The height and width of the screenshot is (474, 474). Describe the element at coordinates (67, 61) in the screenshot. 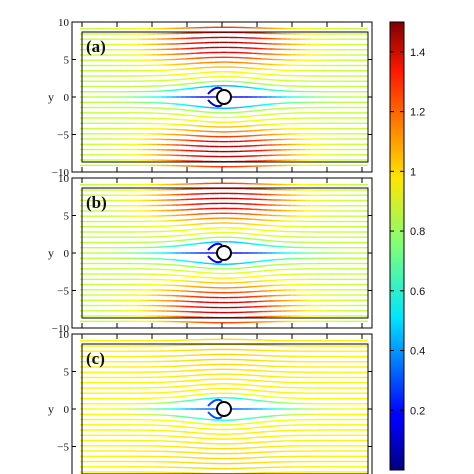

I see `panel-a-ytick-label: 5` at that location.